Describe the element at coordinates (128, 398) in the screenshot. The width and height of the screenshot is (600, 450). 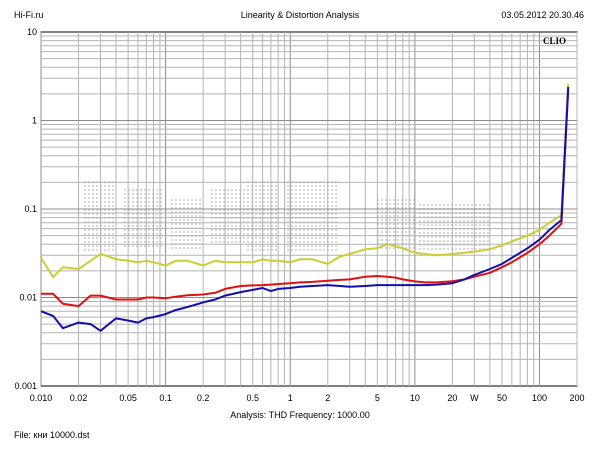
I see `x-tick-label: 0.05` at that location.